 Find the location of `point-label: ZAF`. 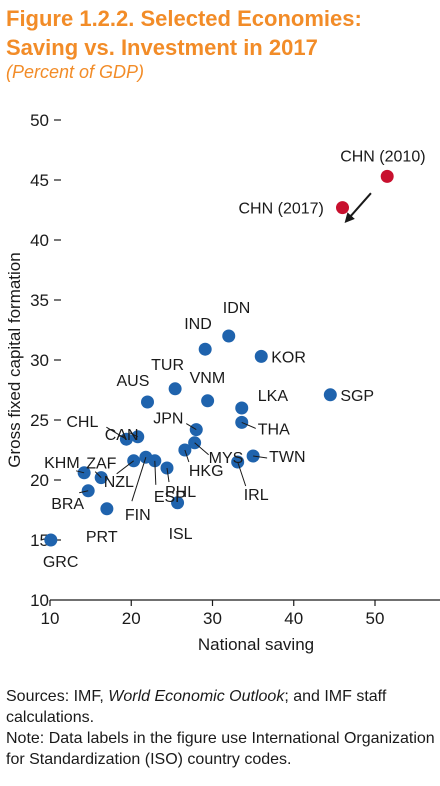

point-label: ZAF is located at coordinates (101, 464).